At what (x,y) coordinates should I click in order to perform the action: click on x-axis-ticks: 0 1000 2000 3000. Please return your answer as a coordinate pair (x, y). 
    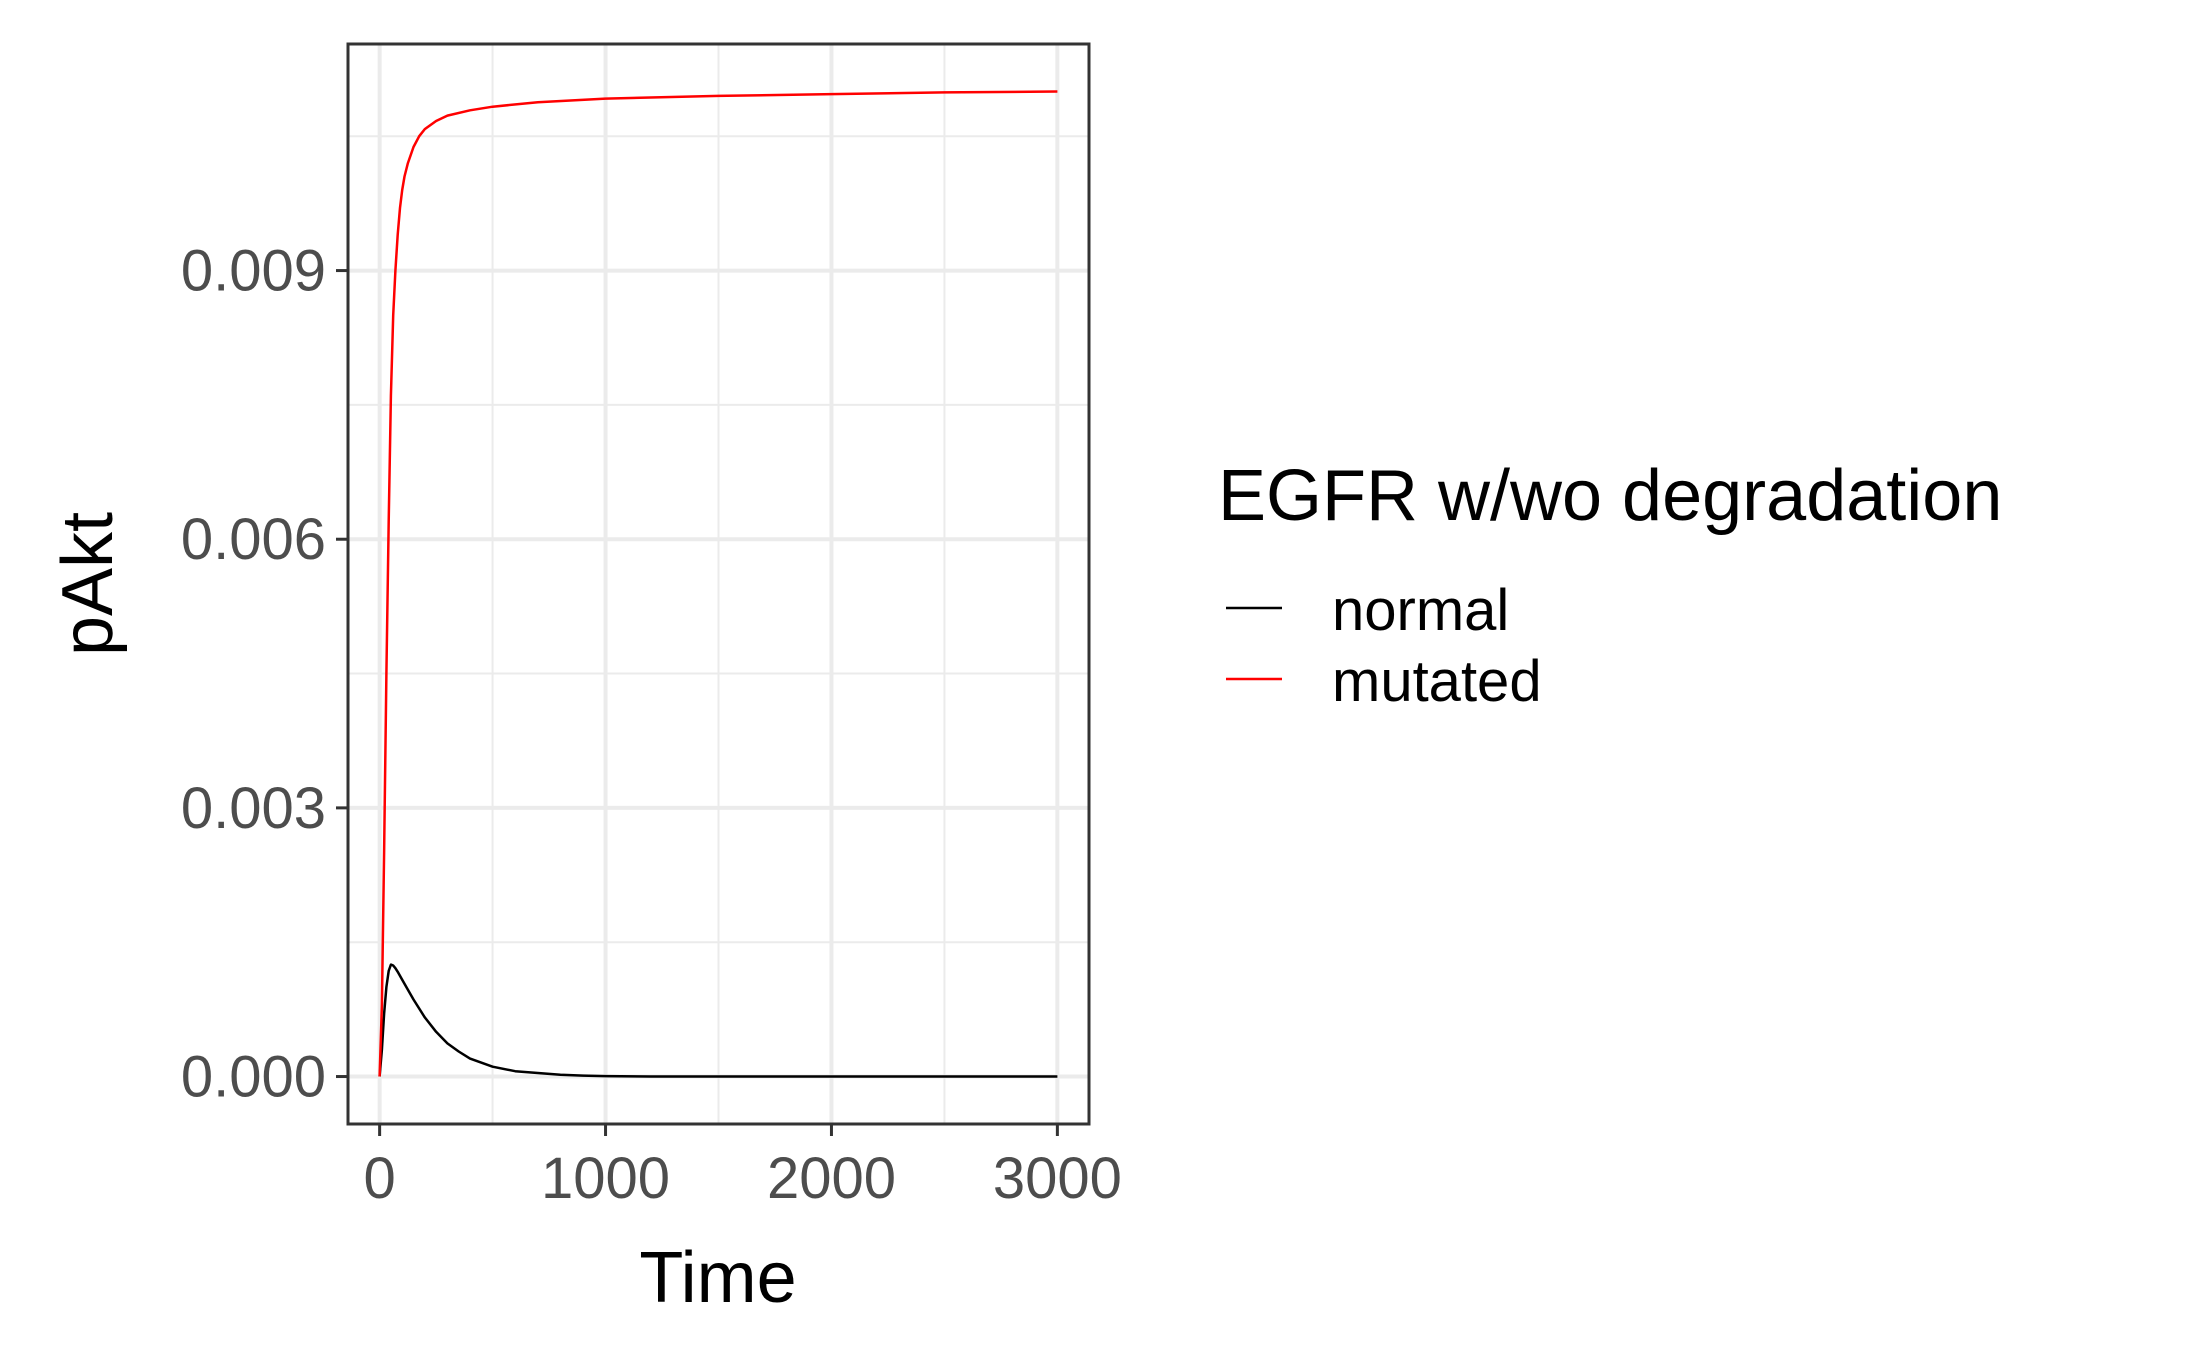
    Looking at the image, I should click on (742, 1167).